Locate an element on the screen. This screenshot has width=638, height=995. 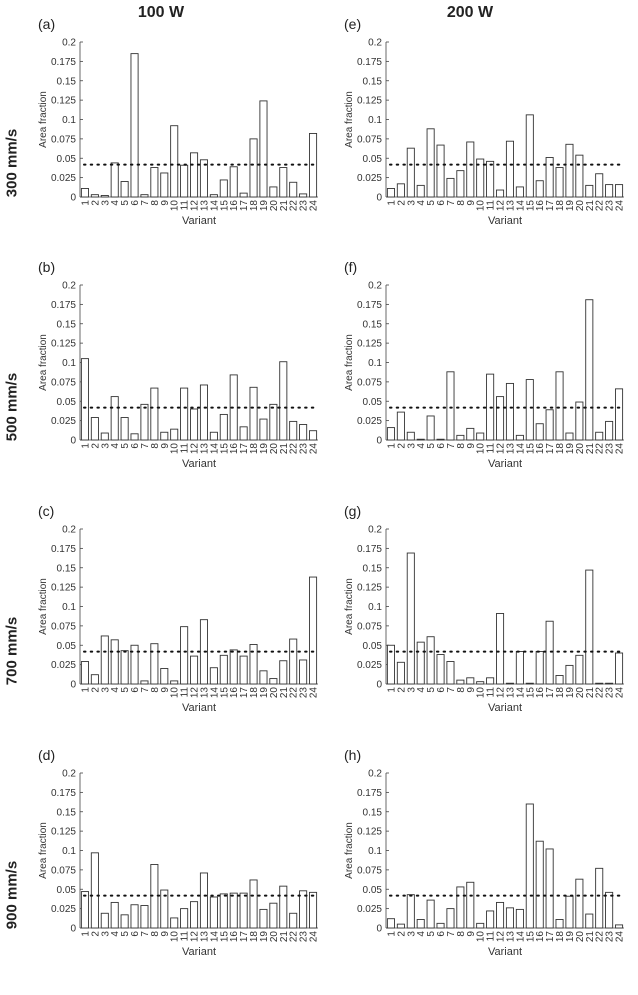
x-tick-label: 20 is located at coordinates (580, 937).